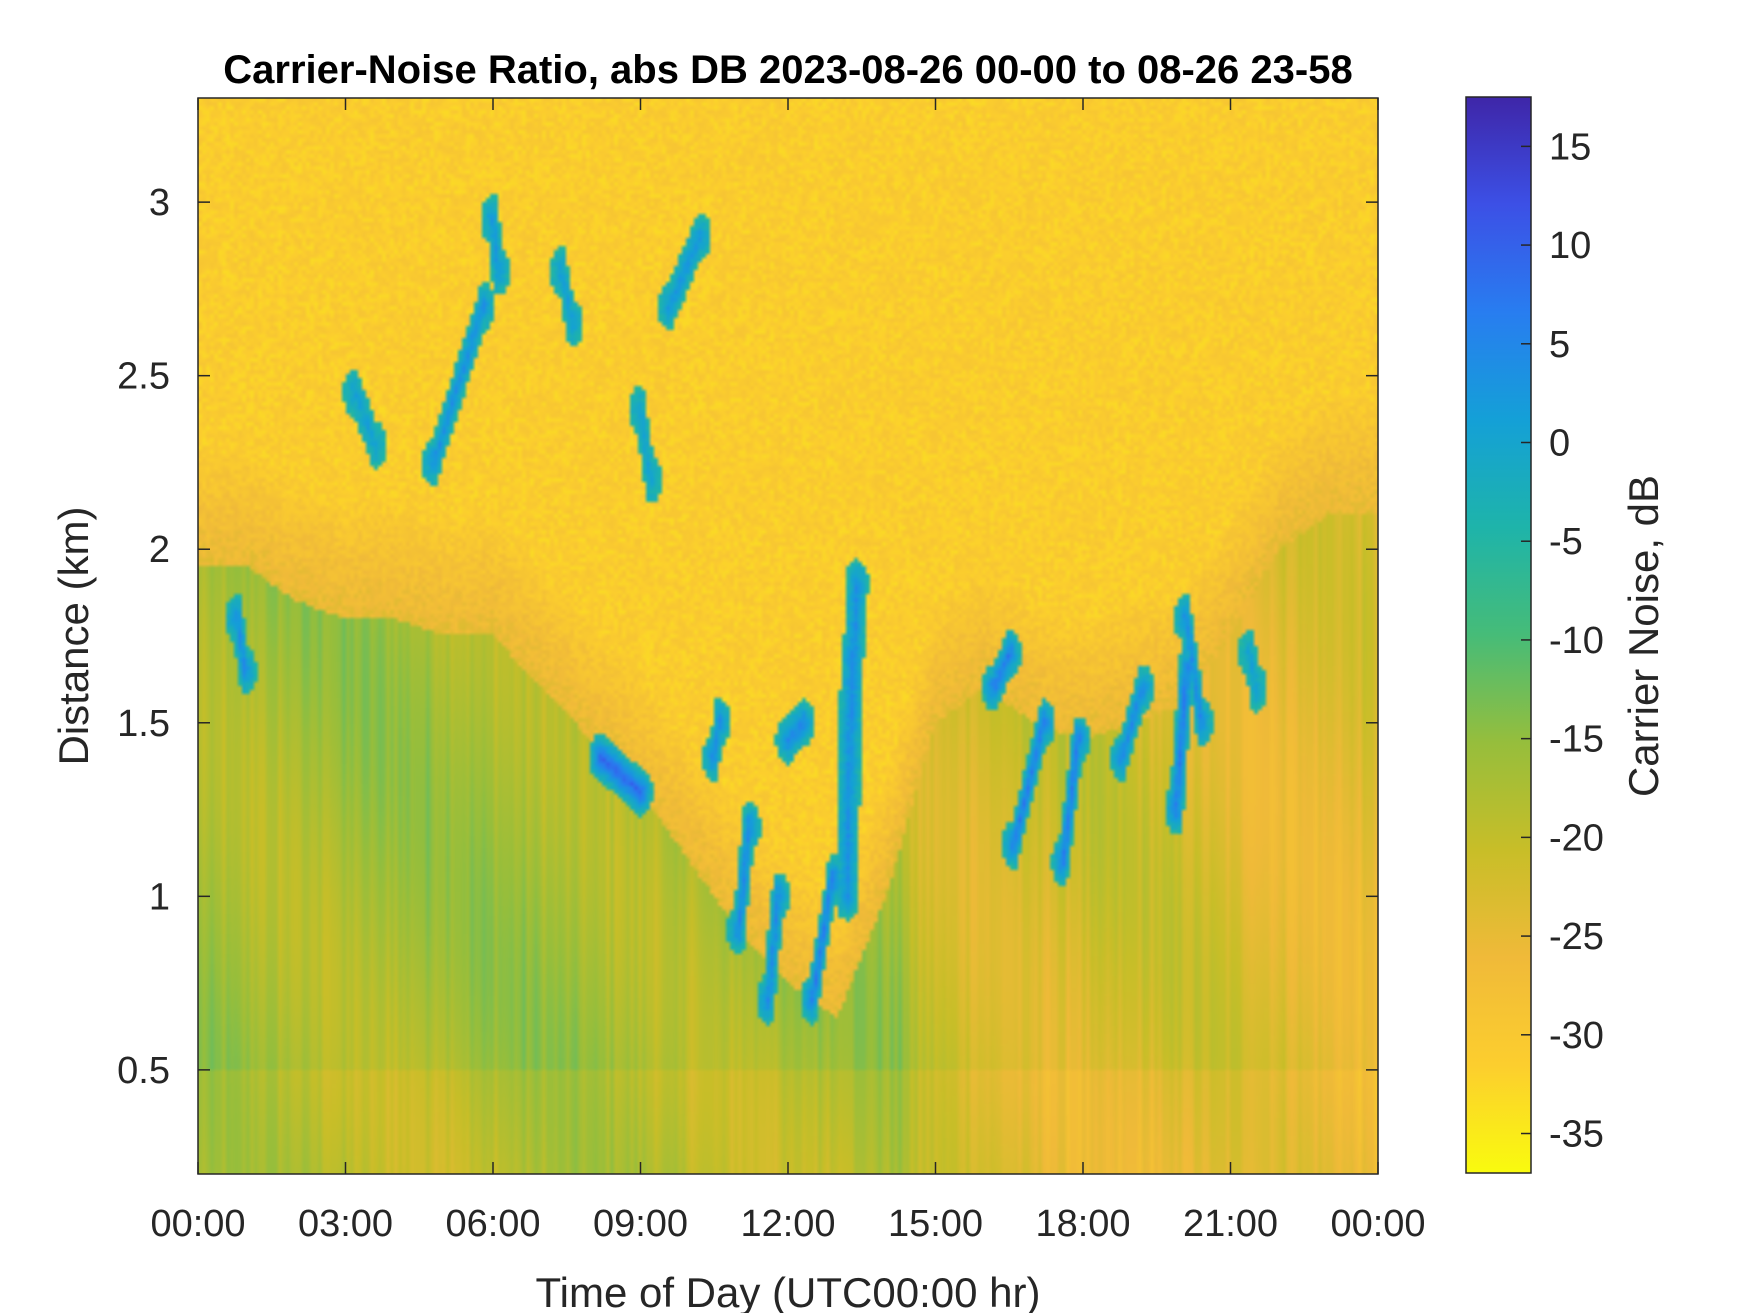  Describe the element at coordinates (1576, 1135) in the screenshot. I see `colorbar-tick-label: -35` at that location.